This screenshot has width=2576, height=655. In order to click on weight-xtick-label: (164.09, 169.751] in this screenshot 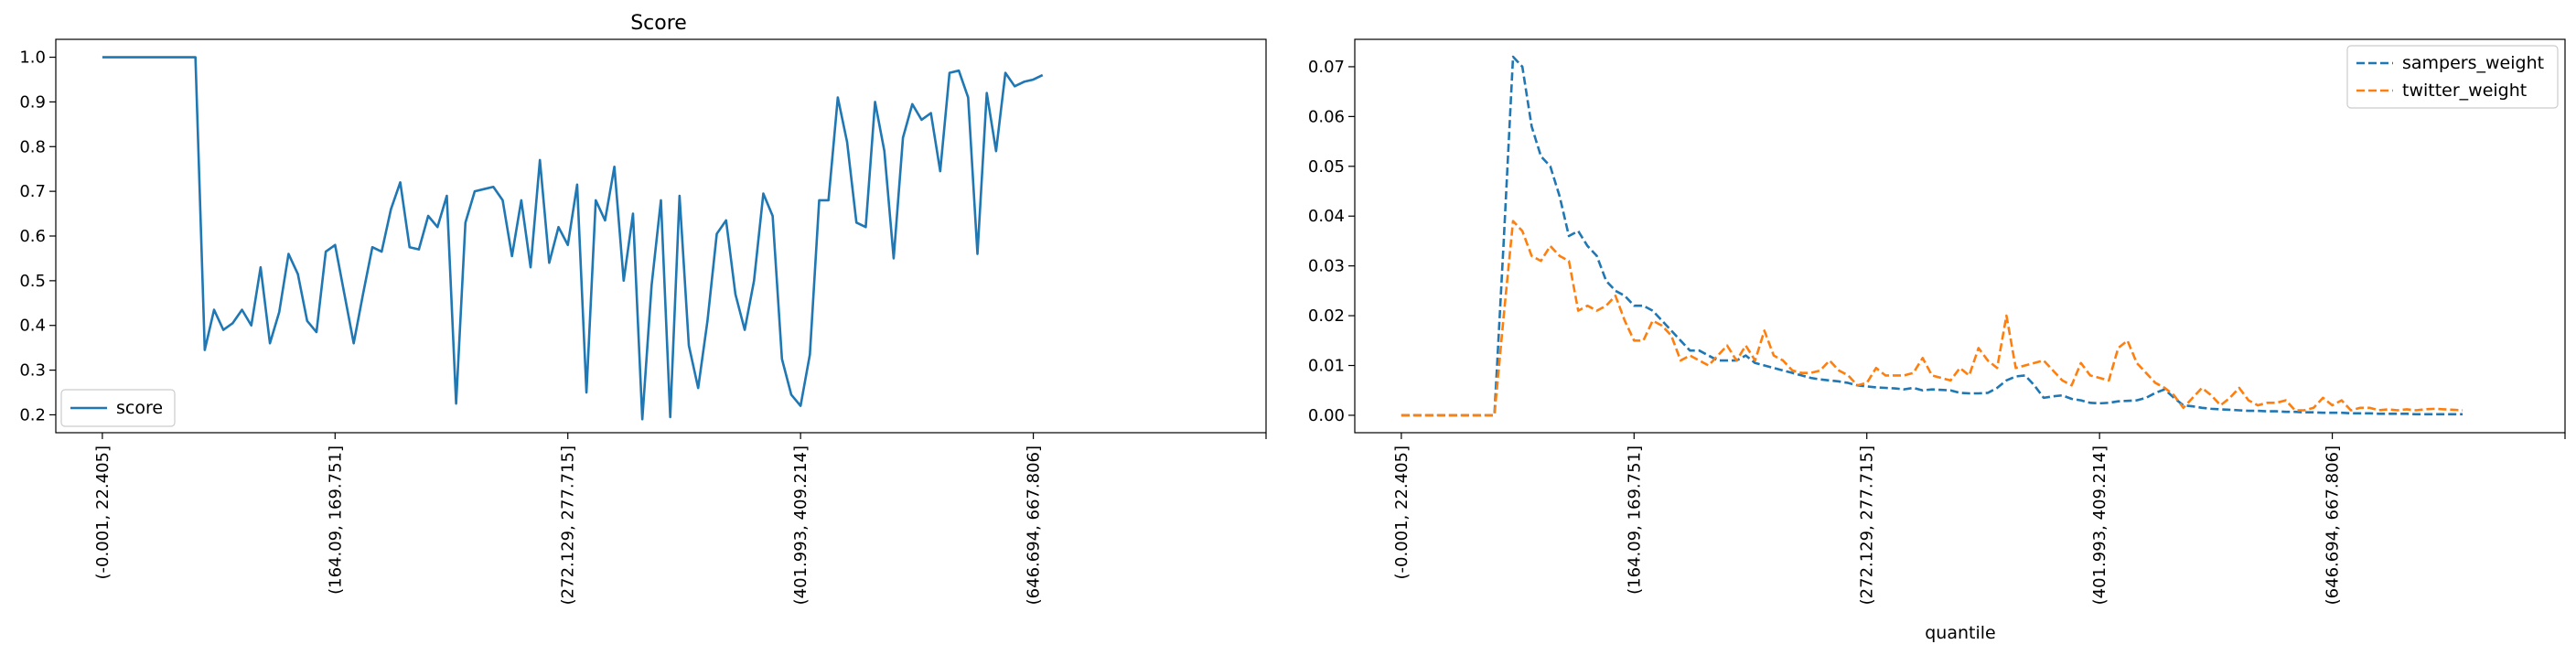, I will do `click(1634, 520)`.